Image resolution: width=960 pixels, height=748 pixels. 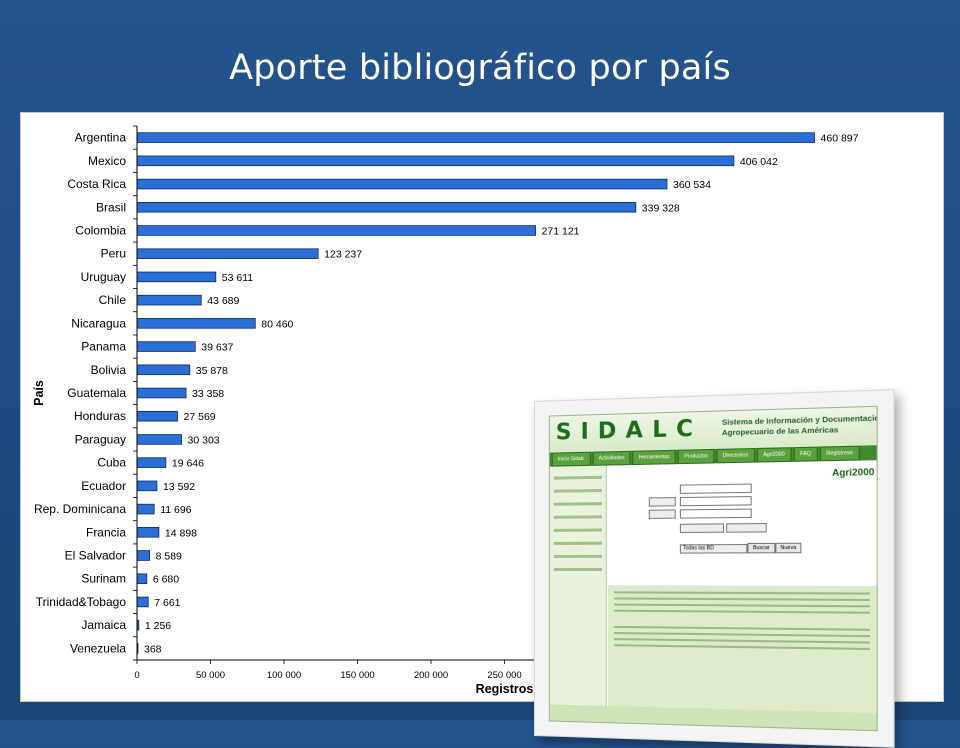 I want to click on sidalc-nav-tab: Registrese, so click(x=840, y=454).